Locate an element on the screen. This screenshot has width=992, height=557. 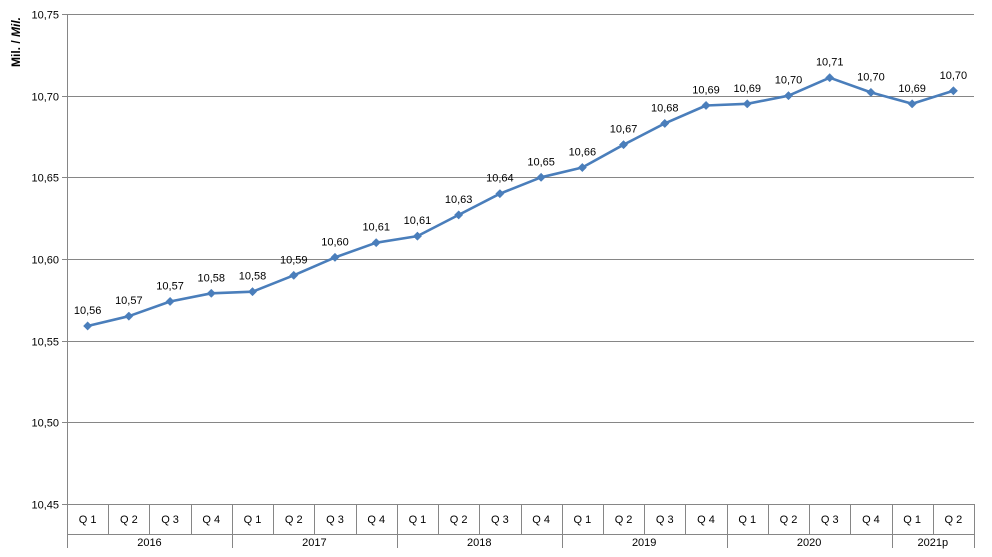
data-label: 10,68 is located at coordinates (665, 108).